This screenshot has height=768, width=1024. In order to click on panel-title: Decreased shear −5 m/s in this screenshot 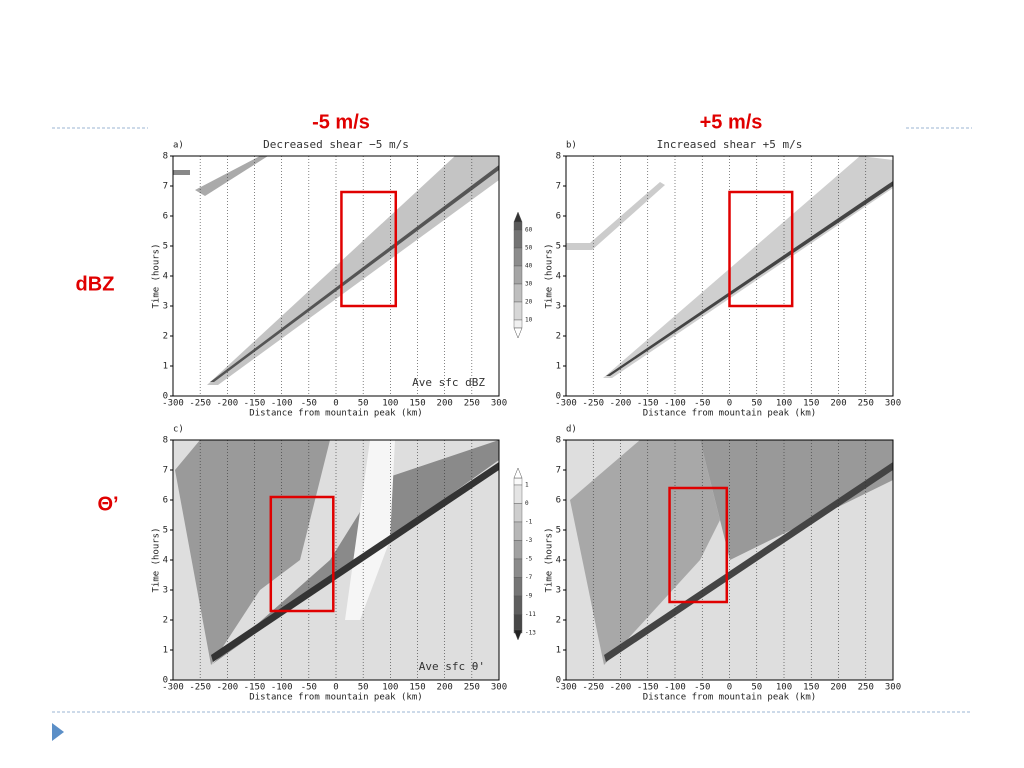, I will do `click(336, 144)`.